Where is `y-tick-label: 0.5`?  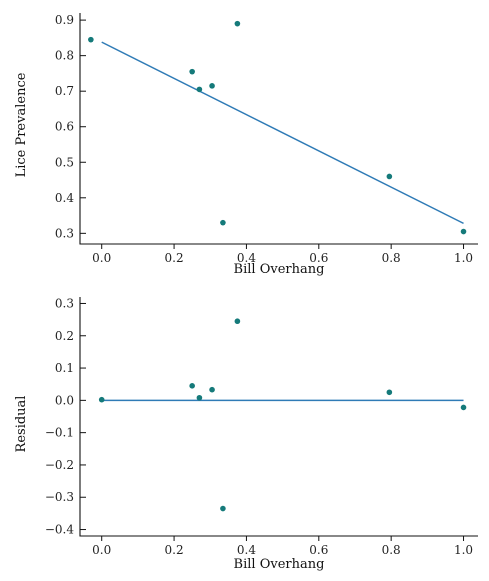
y-tick-label: 0.5 is located at coordinates (64, 162).